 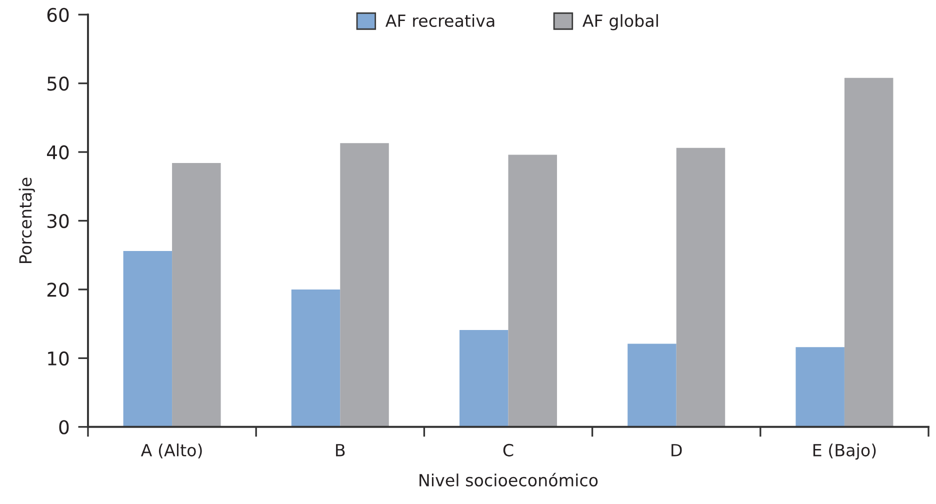 I want to click on y-axis-title: Porcentaje, so click(x=26, y=220).